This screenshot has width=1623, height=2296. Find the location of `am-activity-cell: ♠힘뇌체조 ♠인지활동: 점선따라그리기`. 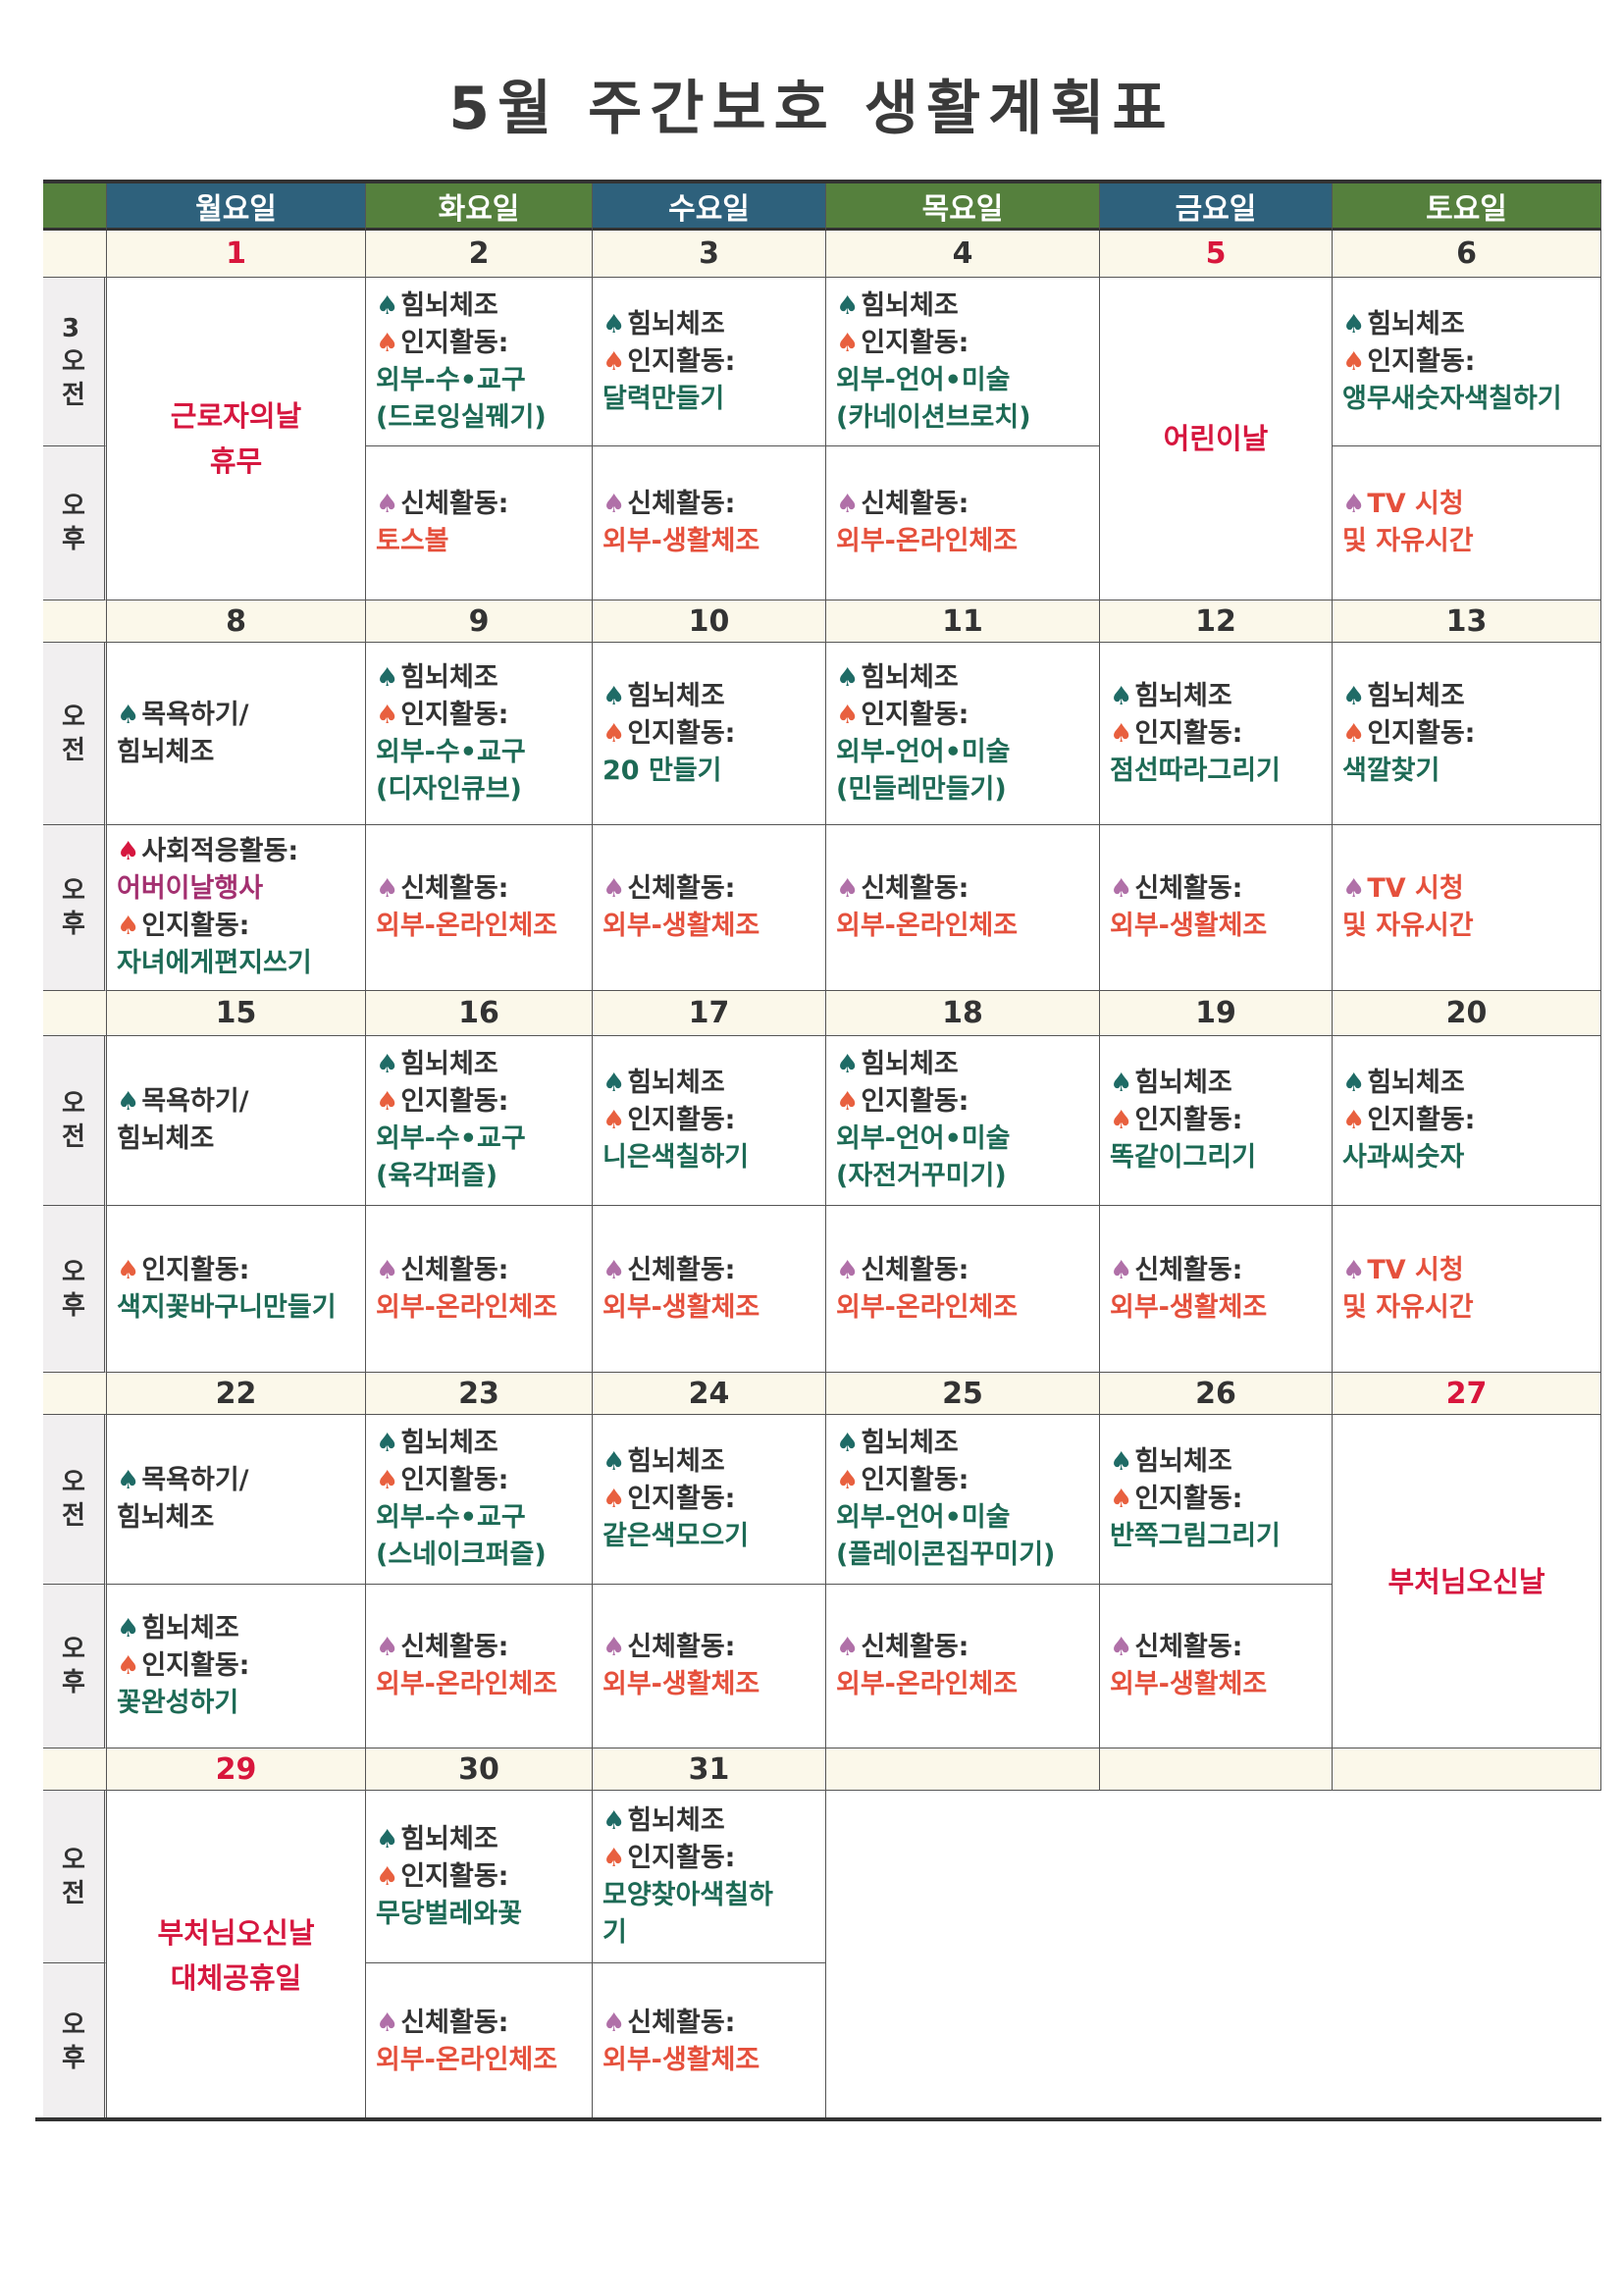

am-activity-cell: ♠힘뇌체조 ♠인지활동: 점선따라그리기 is located at coordinates (1216, 734).